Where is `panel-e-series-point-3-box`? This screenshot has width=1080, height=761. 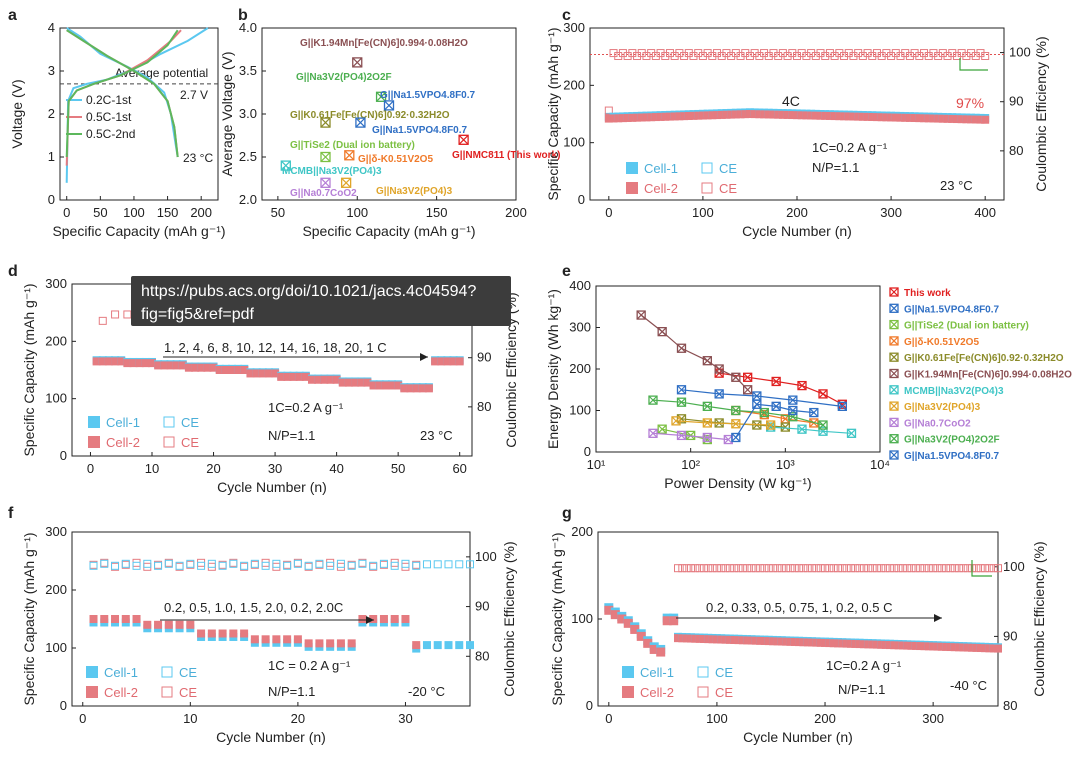 panel-e-series-point-3-box is located at coordinates (662, 429).